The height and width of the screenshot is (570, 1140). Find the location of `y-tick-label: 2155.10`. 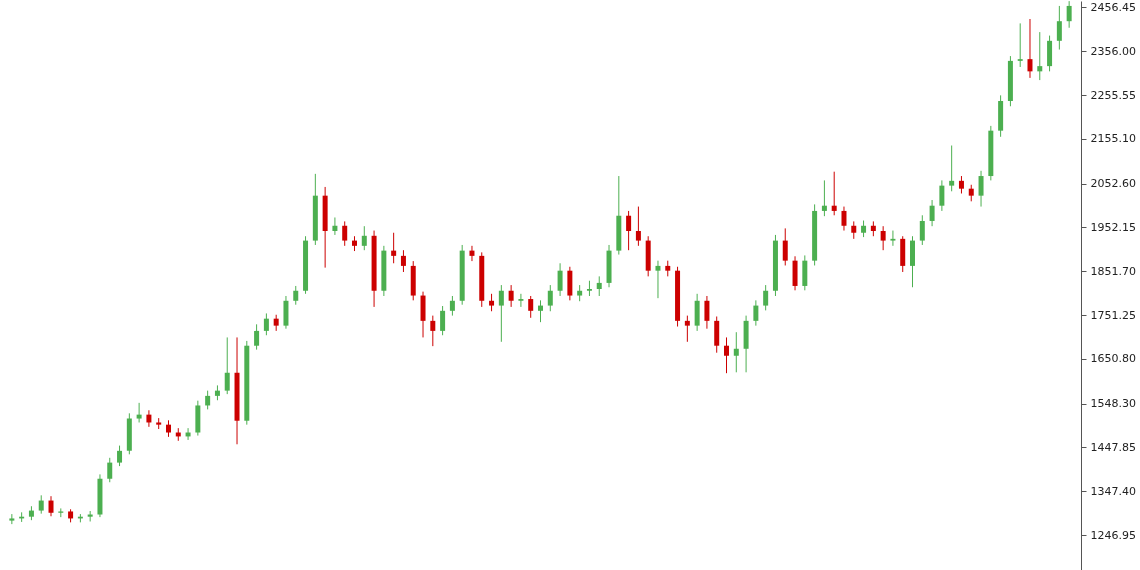

y-tick-label: 2155.10 is located at coordinates (1113, 139).